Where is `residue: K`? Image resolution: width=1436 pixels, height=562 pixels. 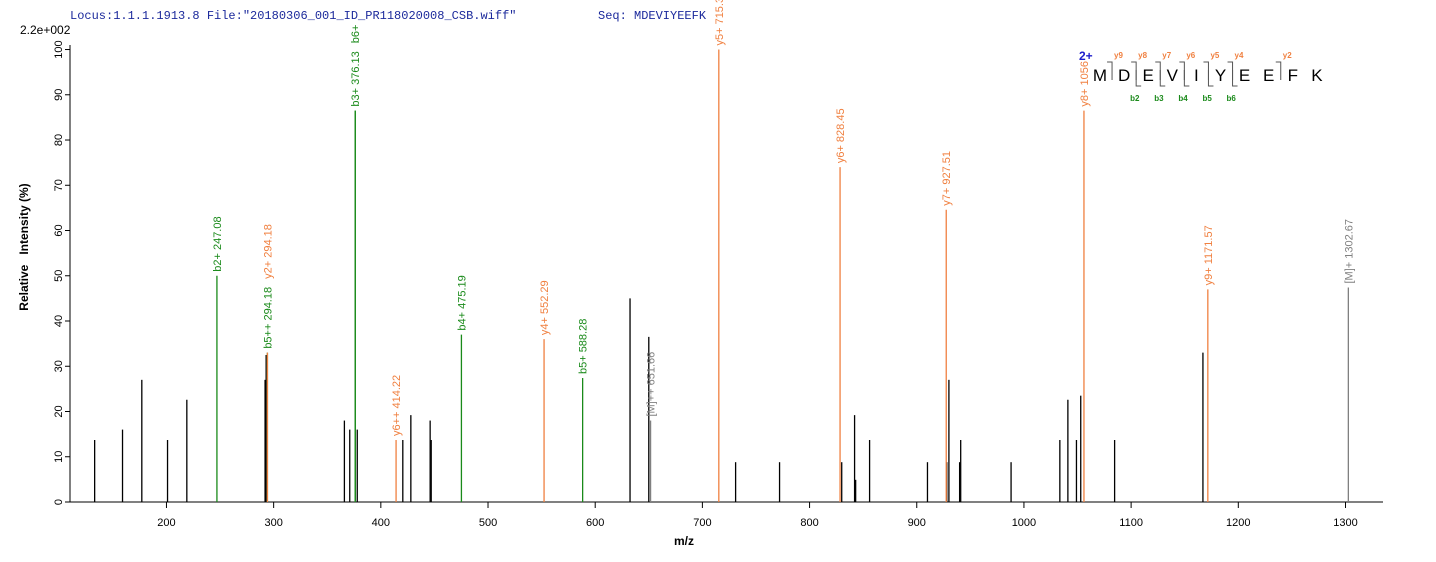 residue: K is located at coordinates (1317, 75).